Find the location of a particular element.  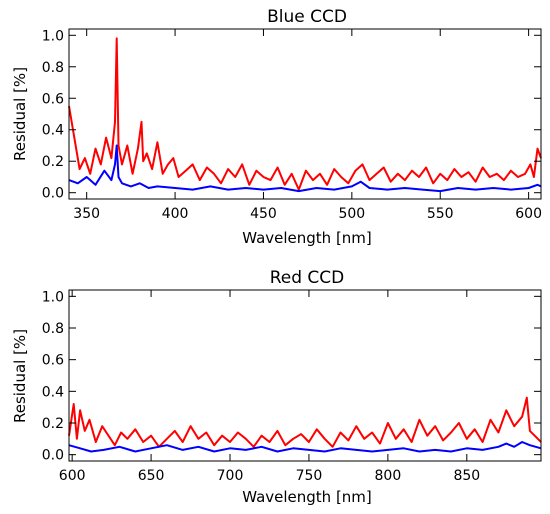

x-tick-label: 350 is located at coordinates (86, 214).